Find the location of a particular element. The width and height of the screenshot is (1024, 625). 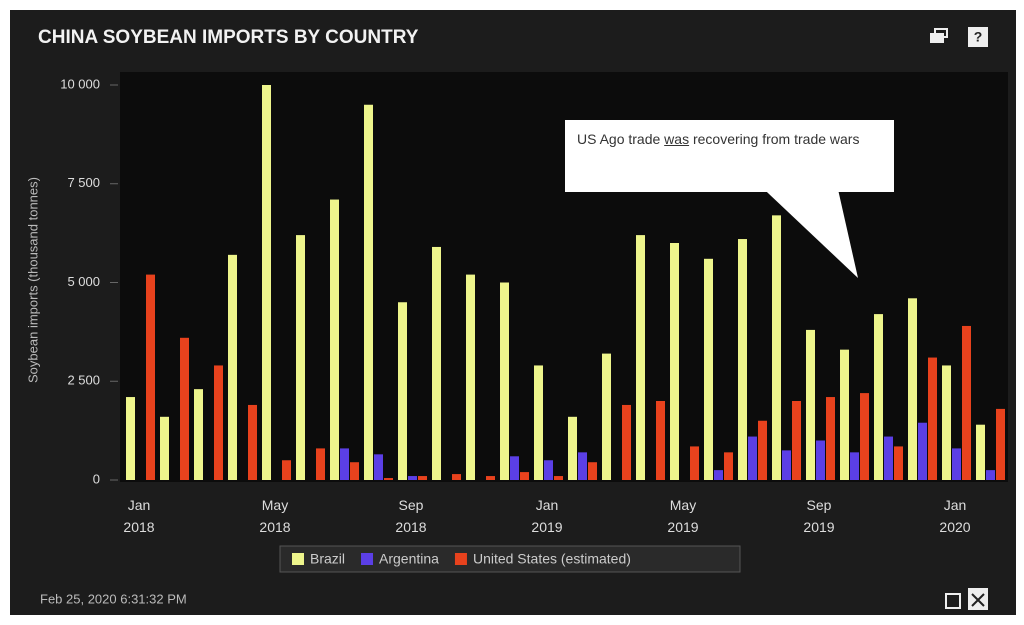

help-icon: ? is located at coordinates (978, 37).